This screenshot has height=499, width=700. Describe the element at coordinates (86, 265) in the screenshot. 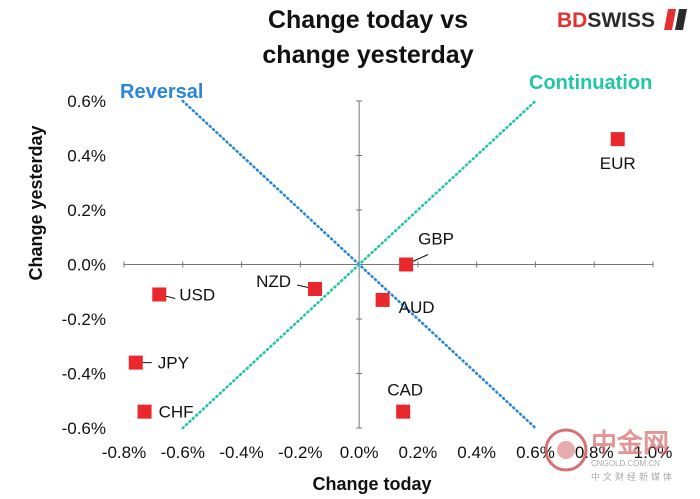

I see `y-tick-label: 0.0%` at that location.